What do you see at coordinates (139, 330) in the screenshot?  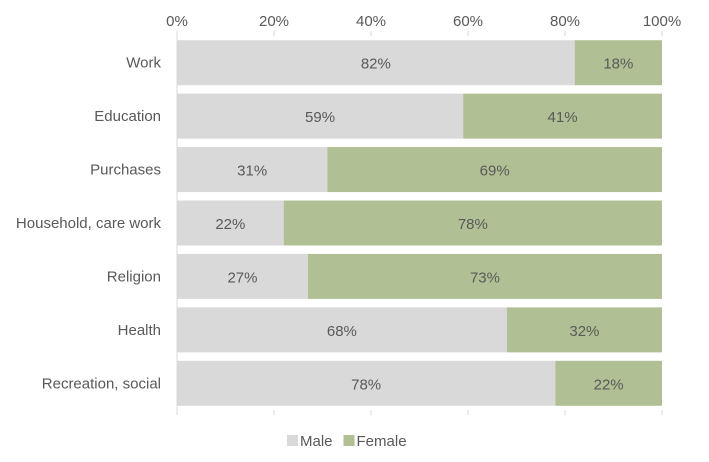 I see `category-label-health: Health` at bounding box center [139, 330].